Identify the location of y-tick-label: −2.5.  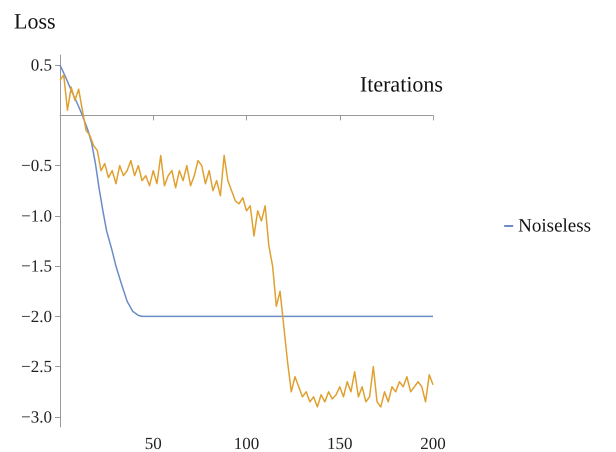
(36, 366).